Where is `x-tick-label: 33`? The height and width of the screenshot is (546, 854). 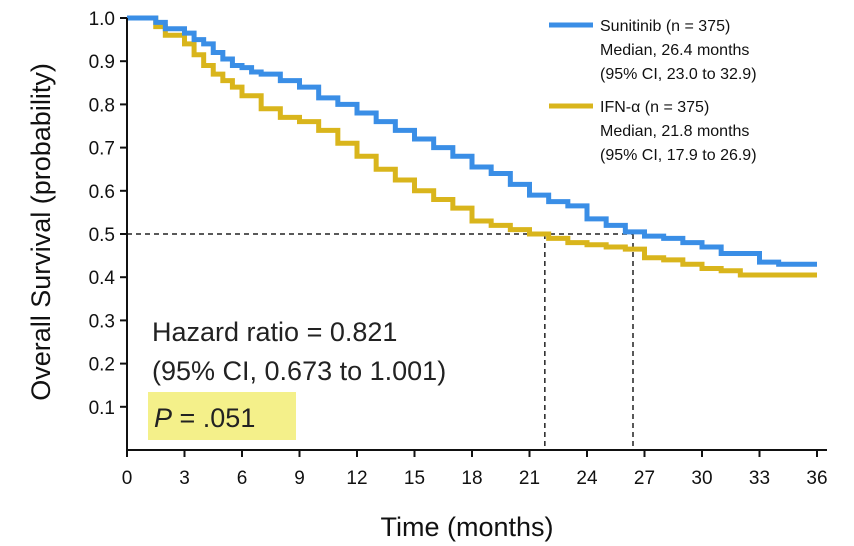
x-tick-label: 33 is located at coordinates (759, 478).